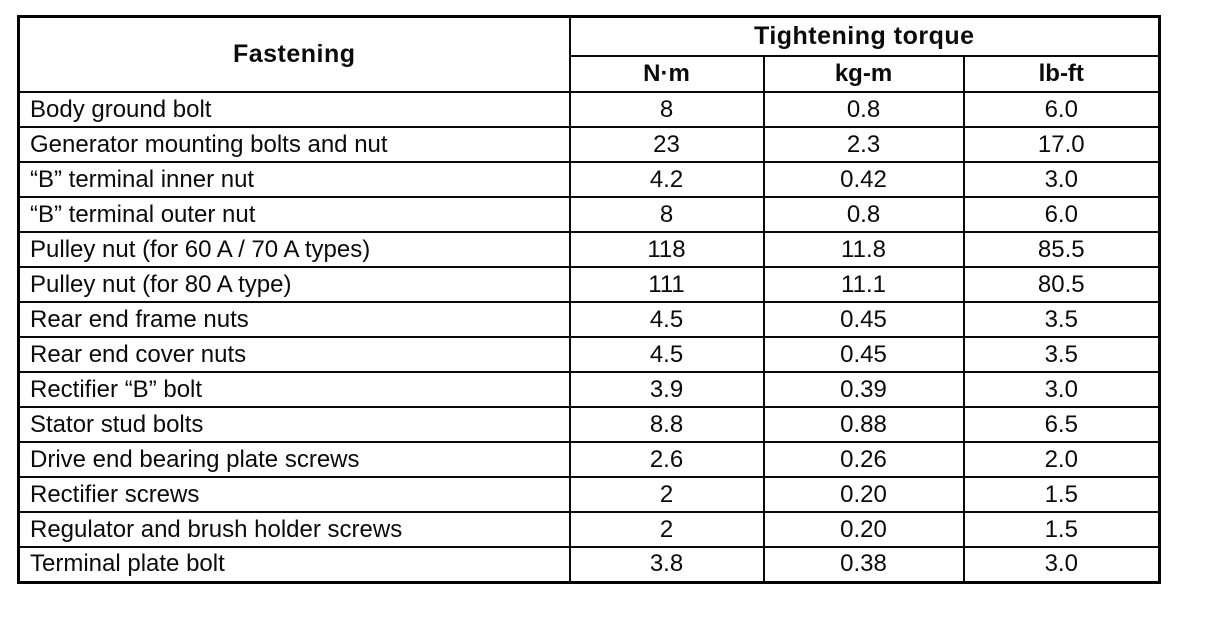 The width and height of the screenshot is (1216, 624). What do you see at coordinates (666, 249) in the screenshot?
I see `torque-nm-cell: 118` at bounding box center [666, 249].